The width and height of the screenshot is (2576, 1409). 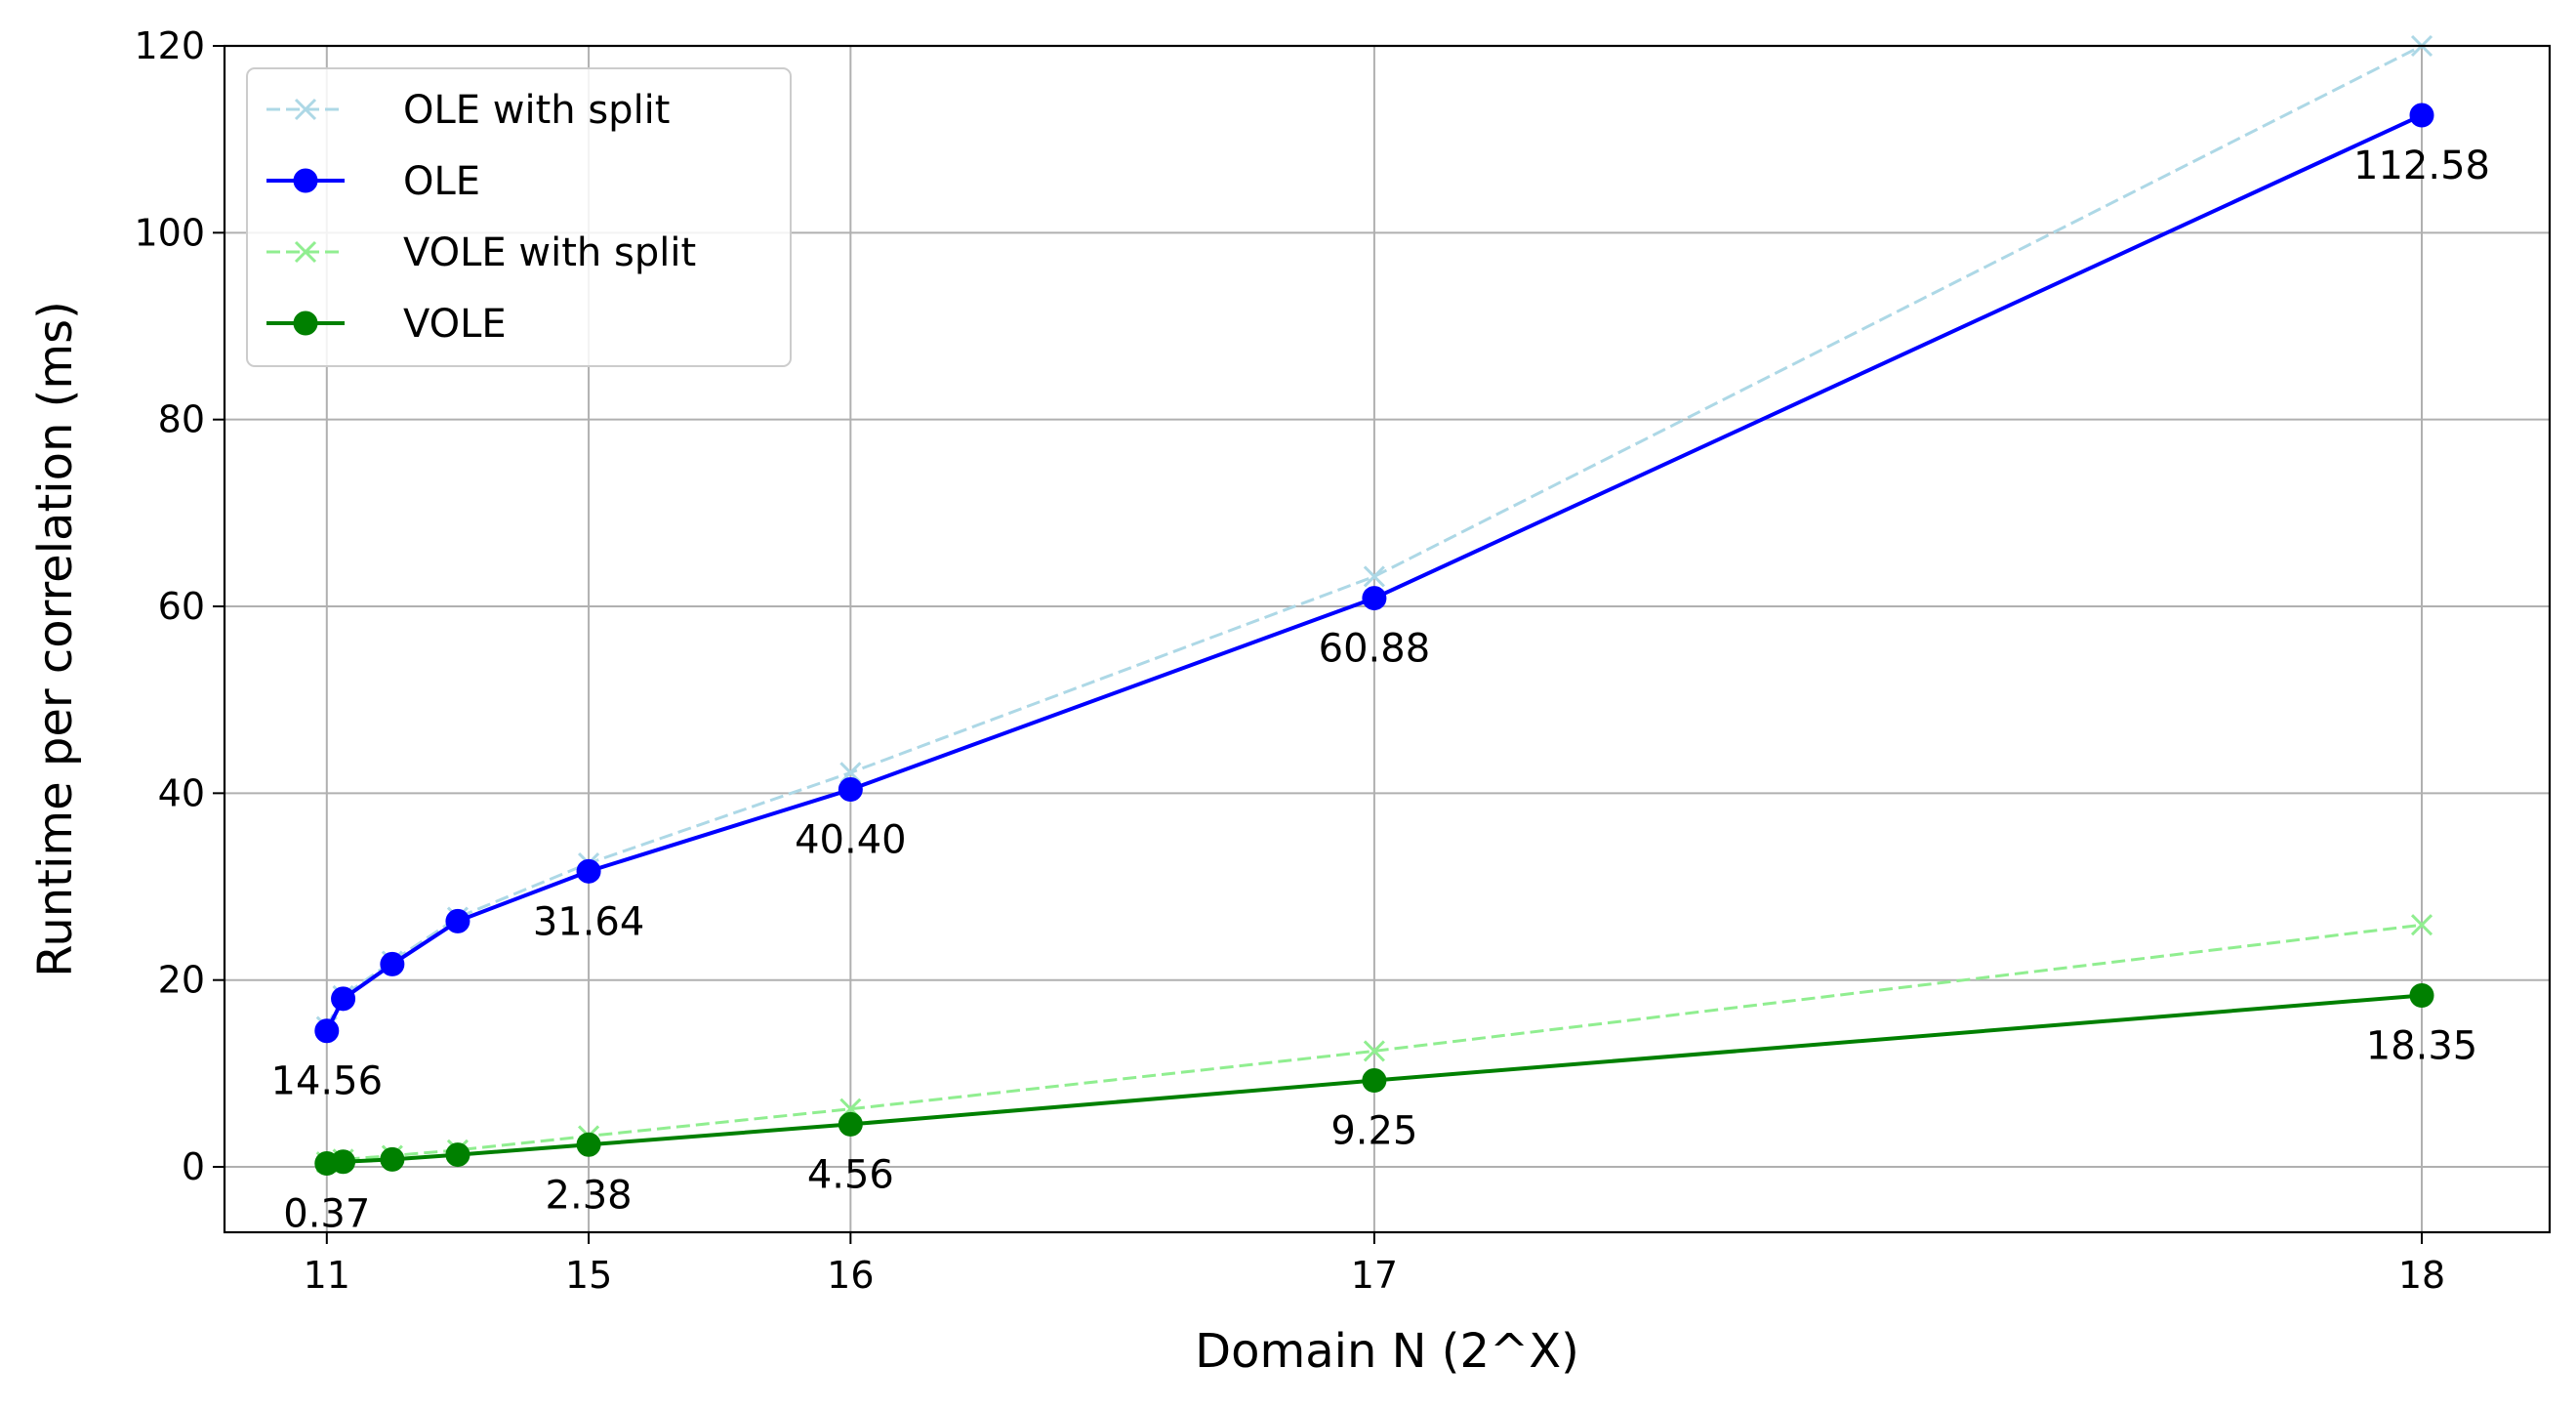 I want to click on legend-label: VOLE, so click(x=455, y=324).